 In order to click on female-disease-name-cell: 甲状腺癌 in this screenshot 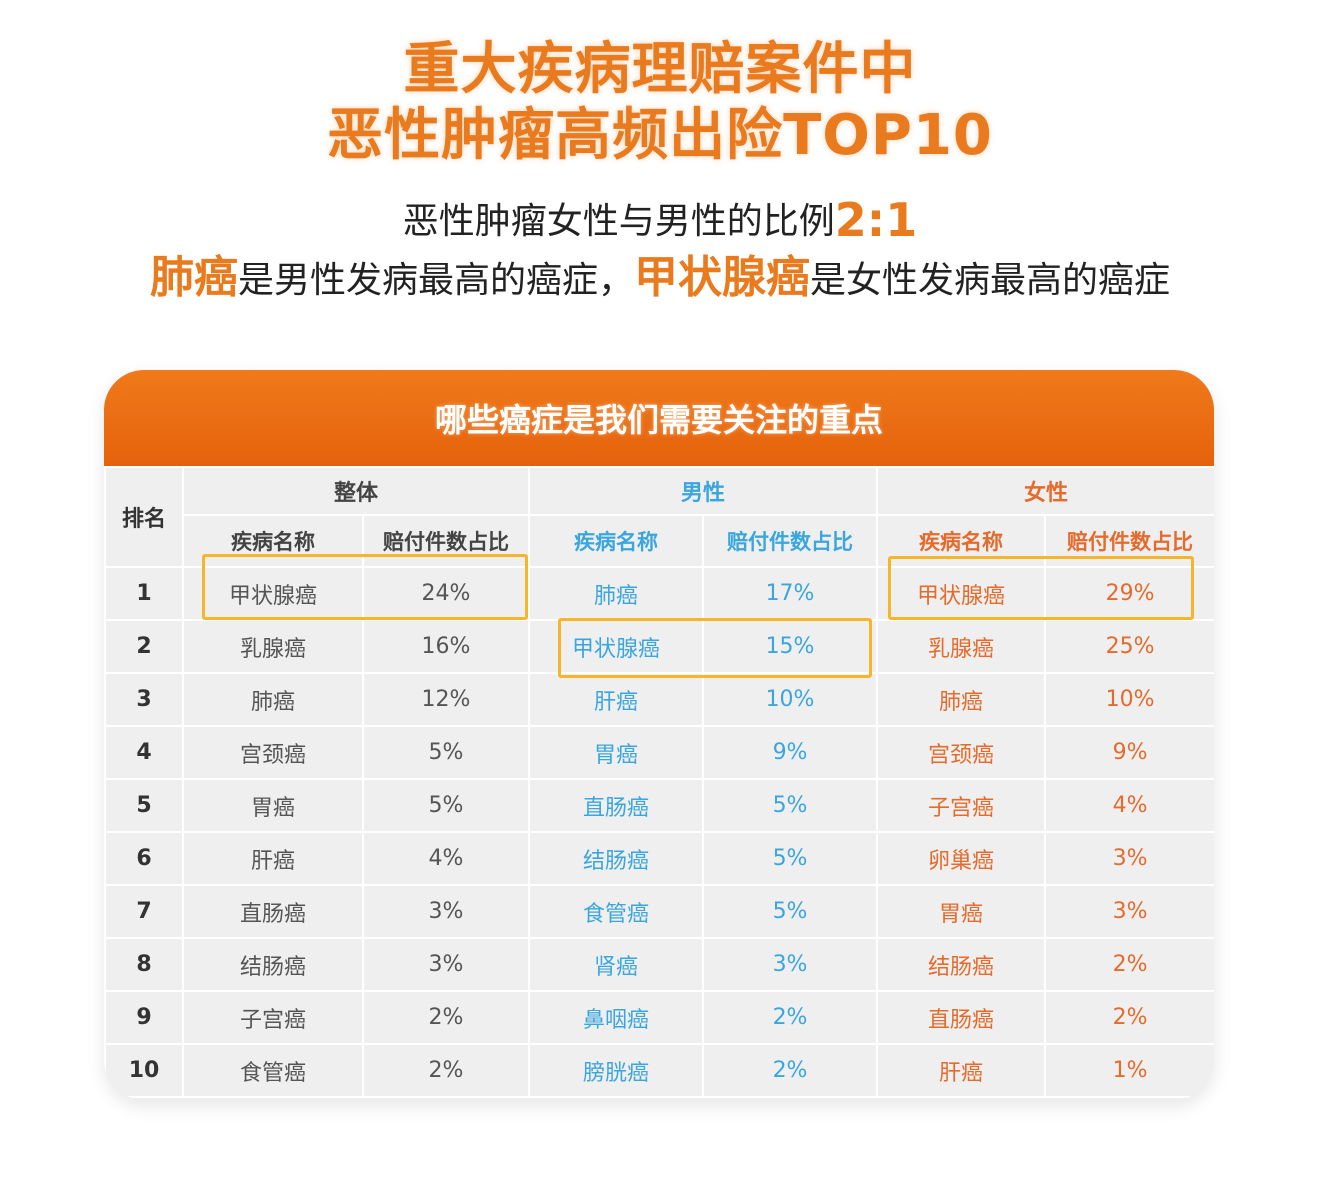, I will do `click(961, 593)`.